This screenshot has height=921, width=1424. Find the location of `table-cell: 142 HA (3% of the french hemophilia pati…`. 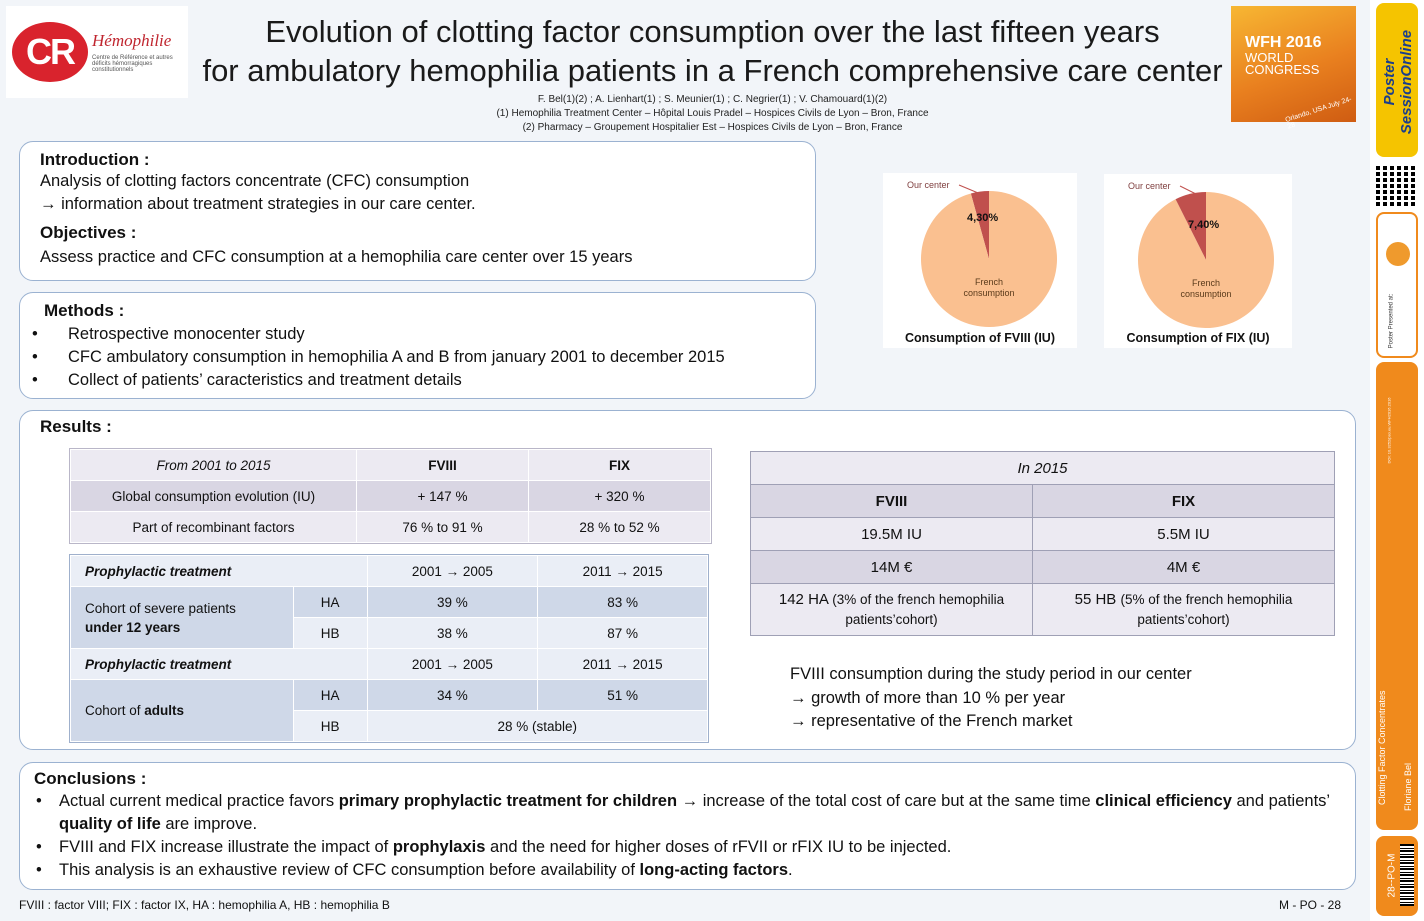

table-cell: 142 HA (3% of the french hemophilia pati… is located at coordinates (891, 609).